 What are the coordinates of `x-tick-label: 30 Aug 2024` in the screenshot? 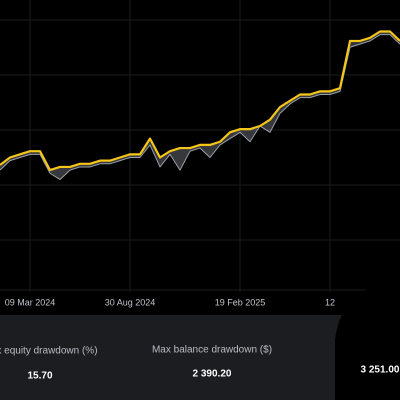 It's located at (130, 302).